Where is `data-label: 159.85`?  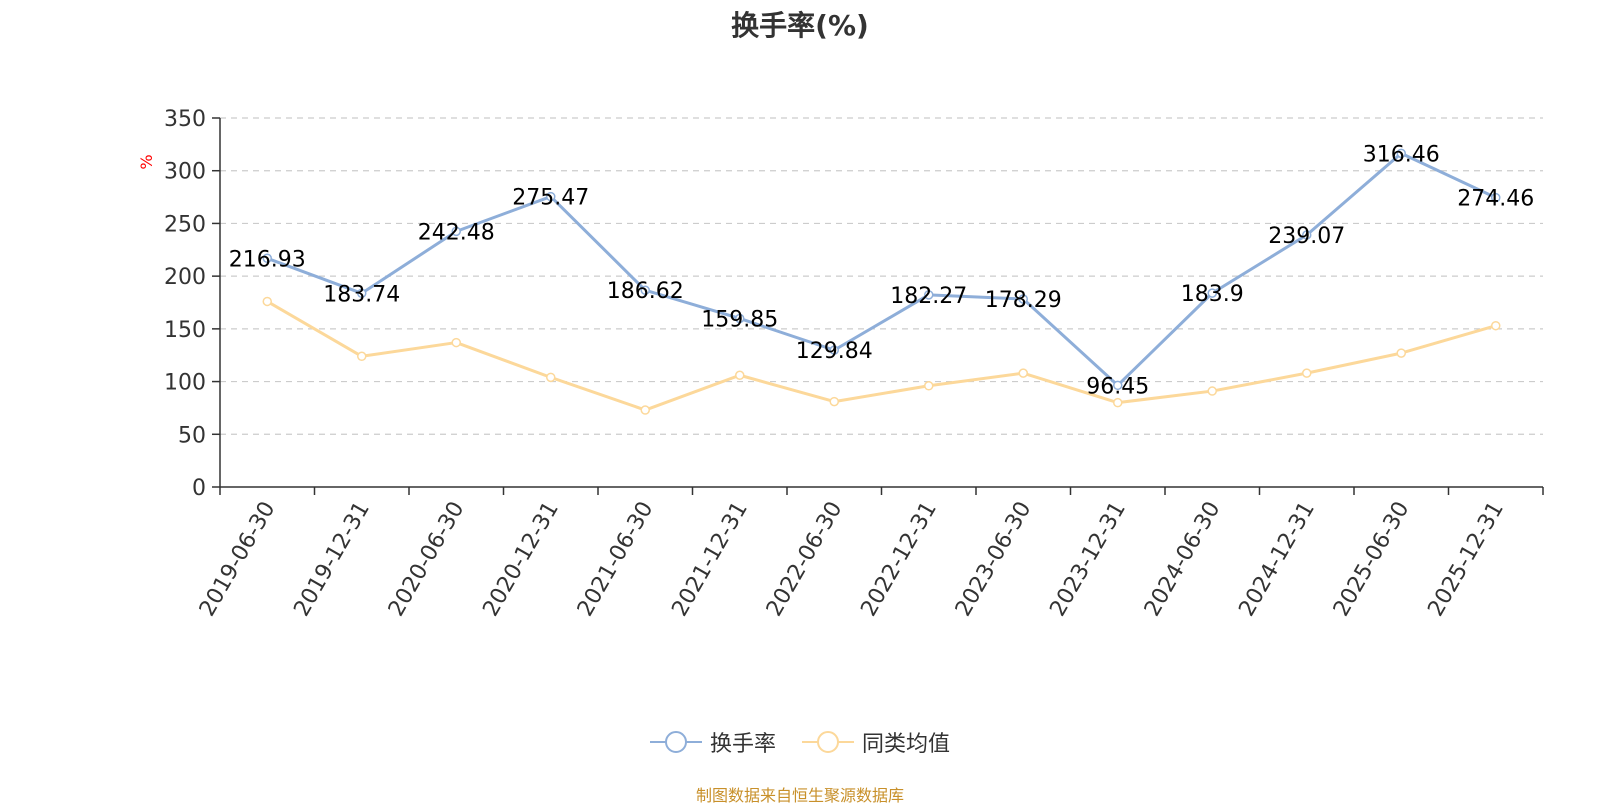
data-label: 159.85 is located at coordinates (739, 319).